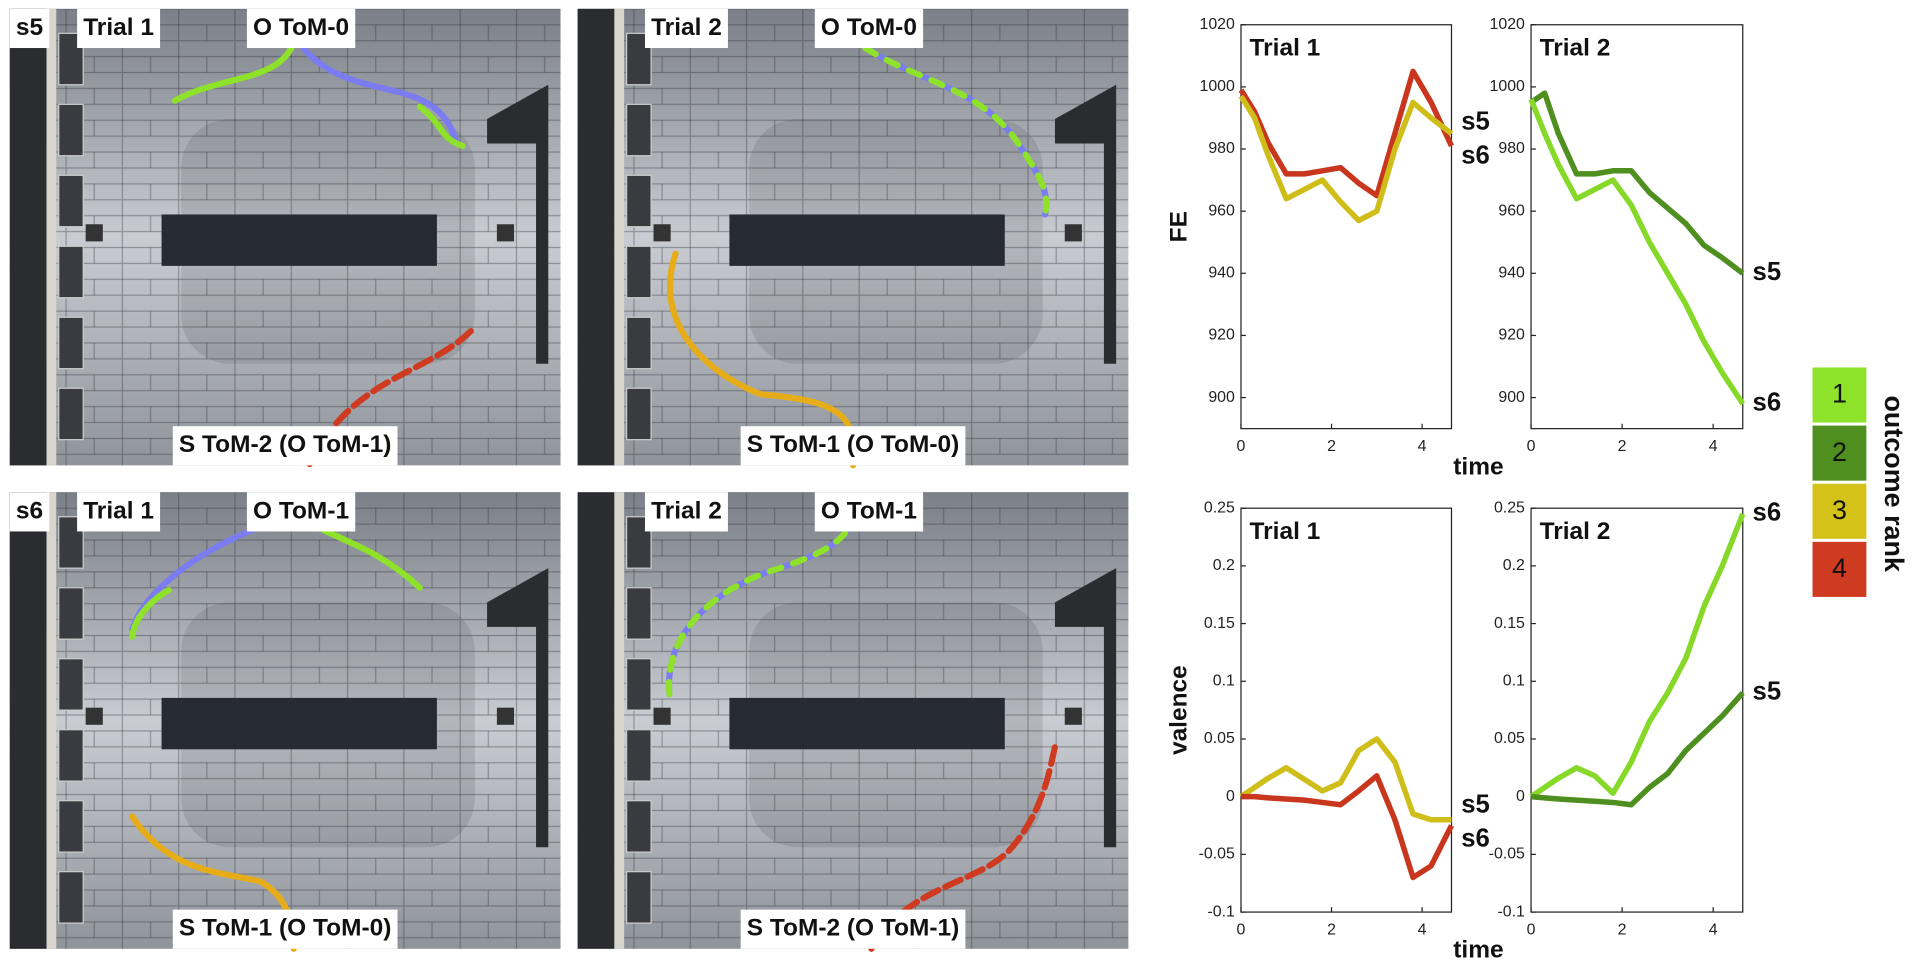  What do you see at coordinates (1508, 86) in the screenshot?
I see `y-tick-label: 1000` at bounding box center [1508, 86].